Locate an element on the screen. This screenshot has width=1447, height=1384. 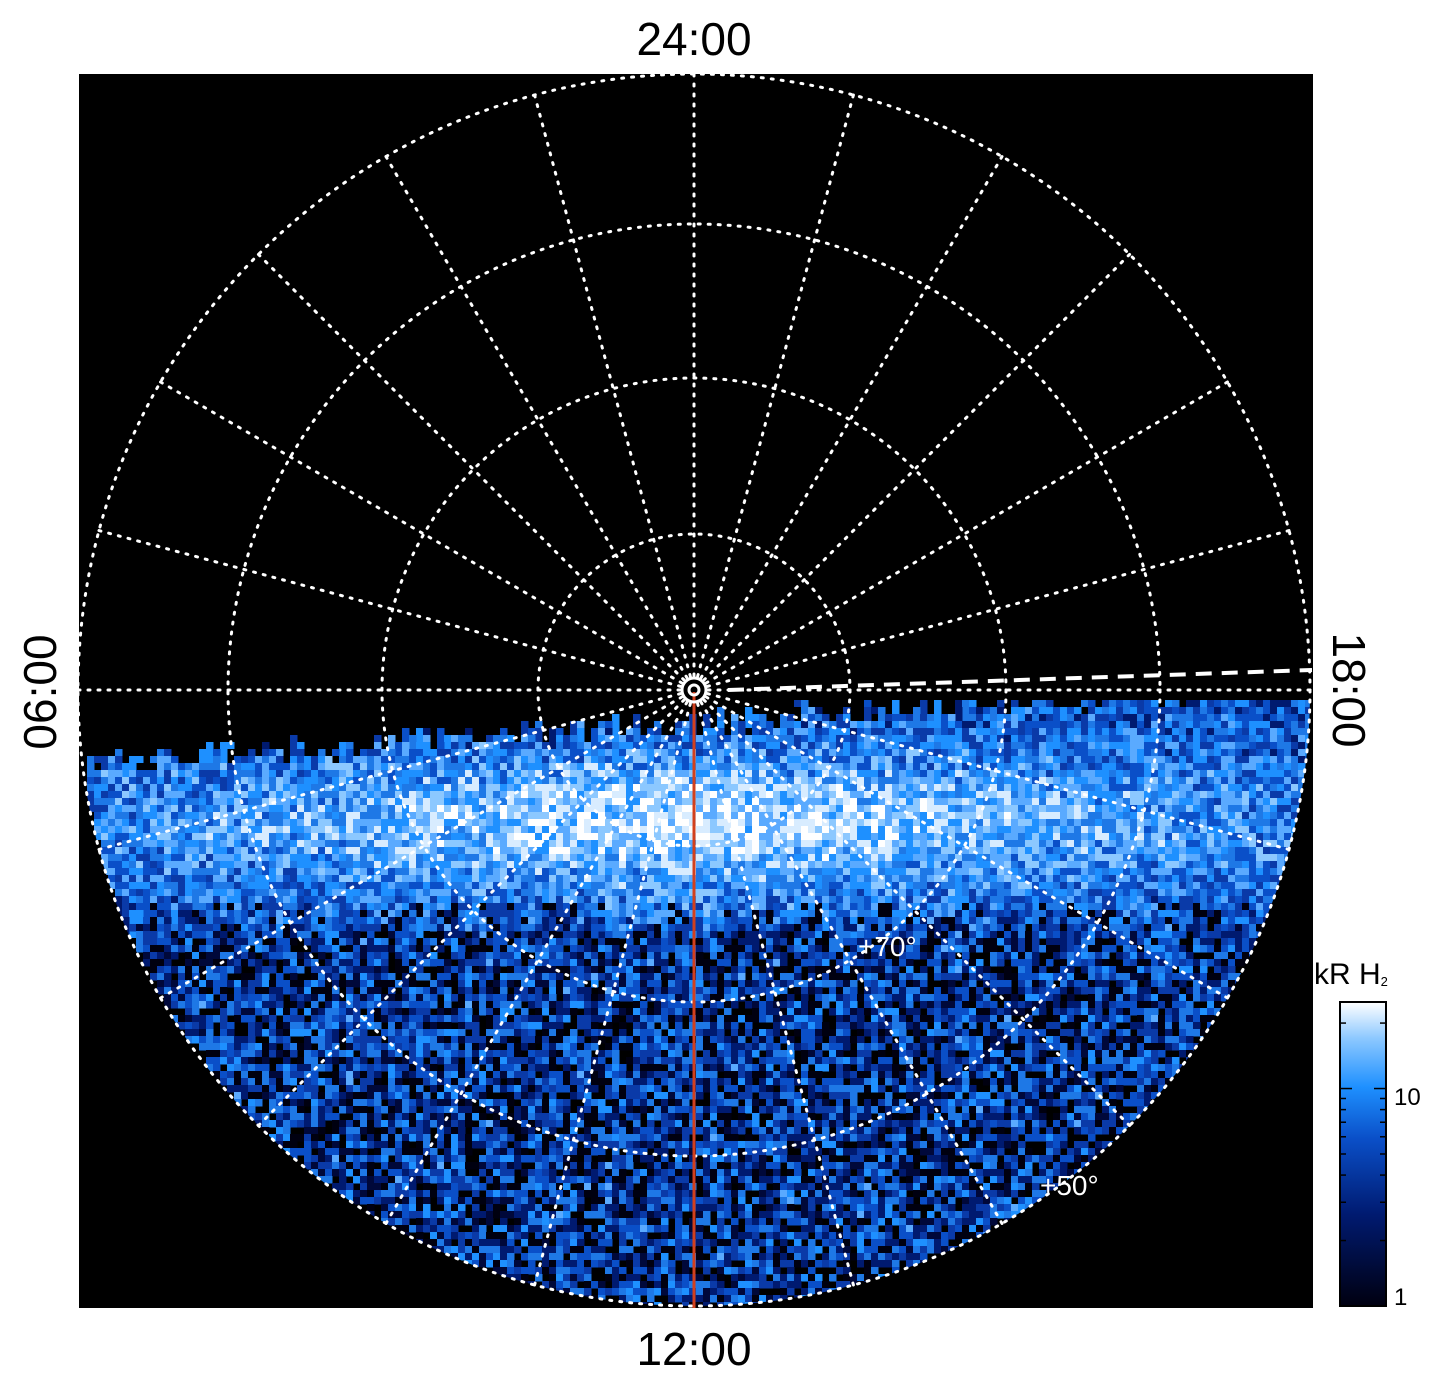
colorbar is located at coordinates (1363, 1154).